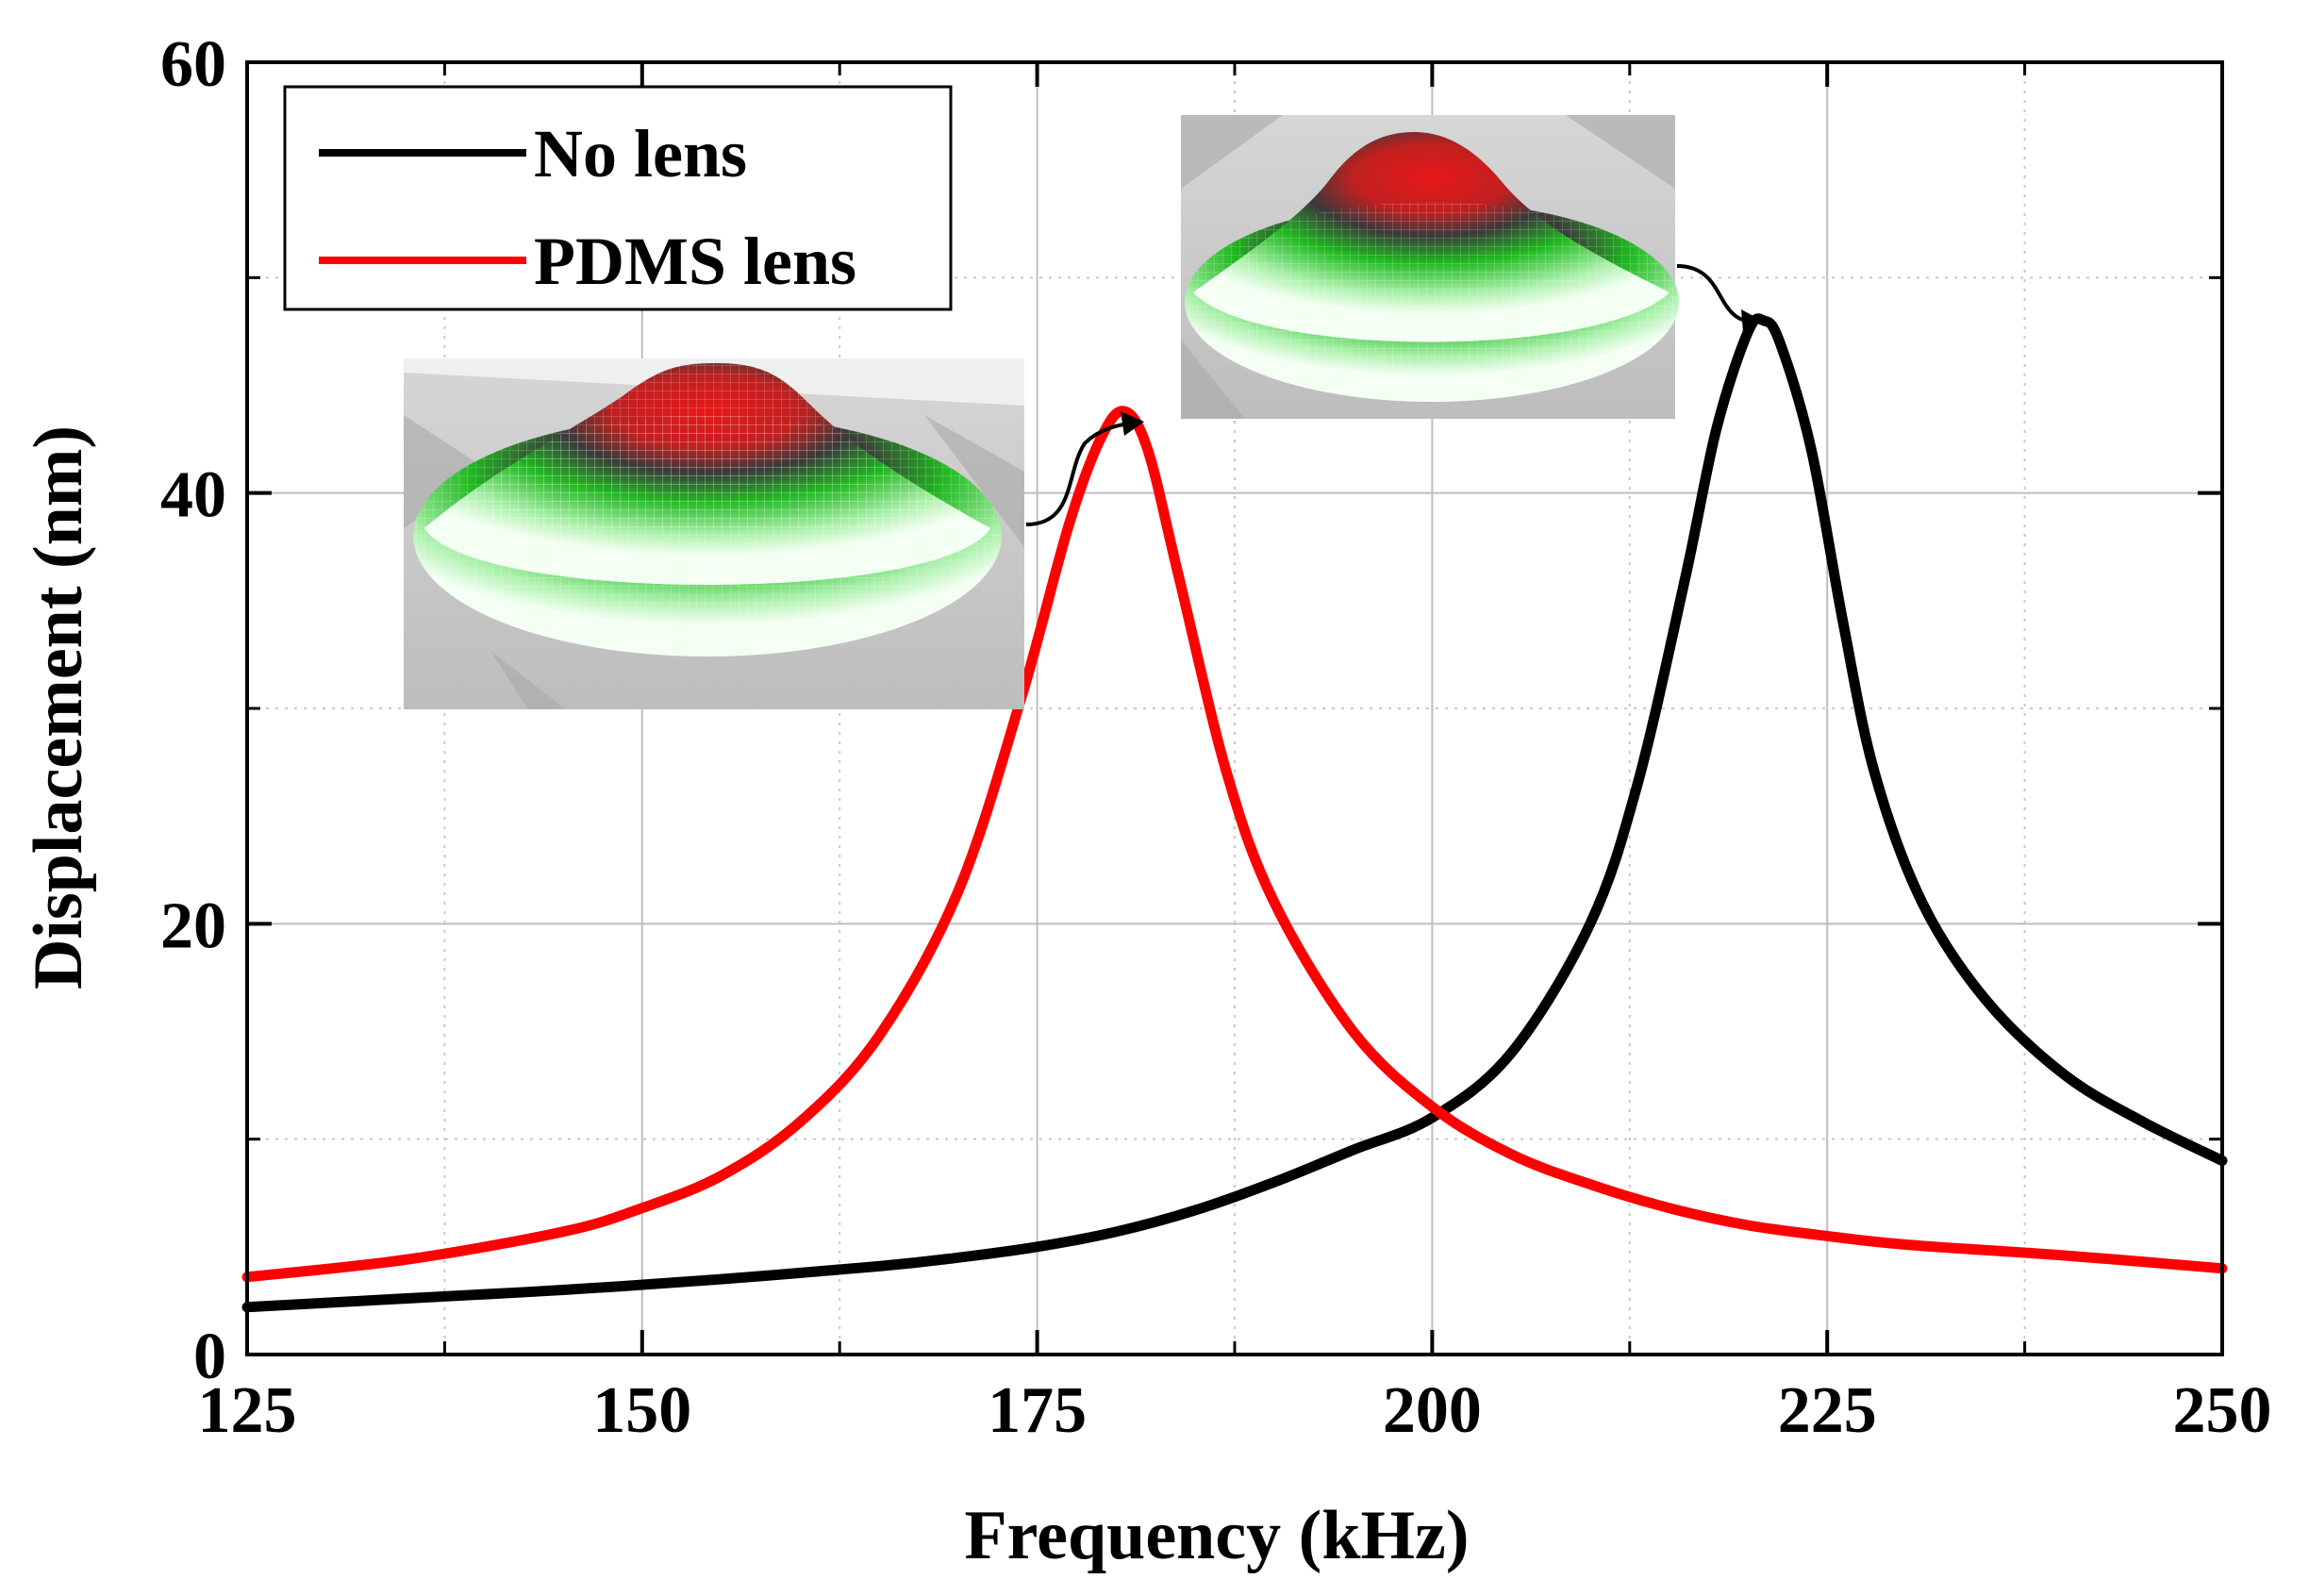  Describe the element at coordinates (640, 153) in the screenshot. I see `legend-label-no-lens: No lens` at that location.